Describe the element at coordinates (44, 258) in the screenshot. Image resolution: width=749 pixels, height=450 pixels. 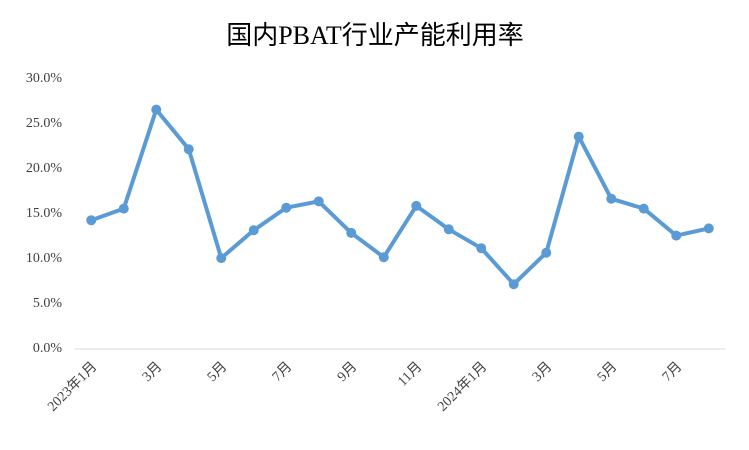
I see `y-tick-label: 10.0%` at that location.